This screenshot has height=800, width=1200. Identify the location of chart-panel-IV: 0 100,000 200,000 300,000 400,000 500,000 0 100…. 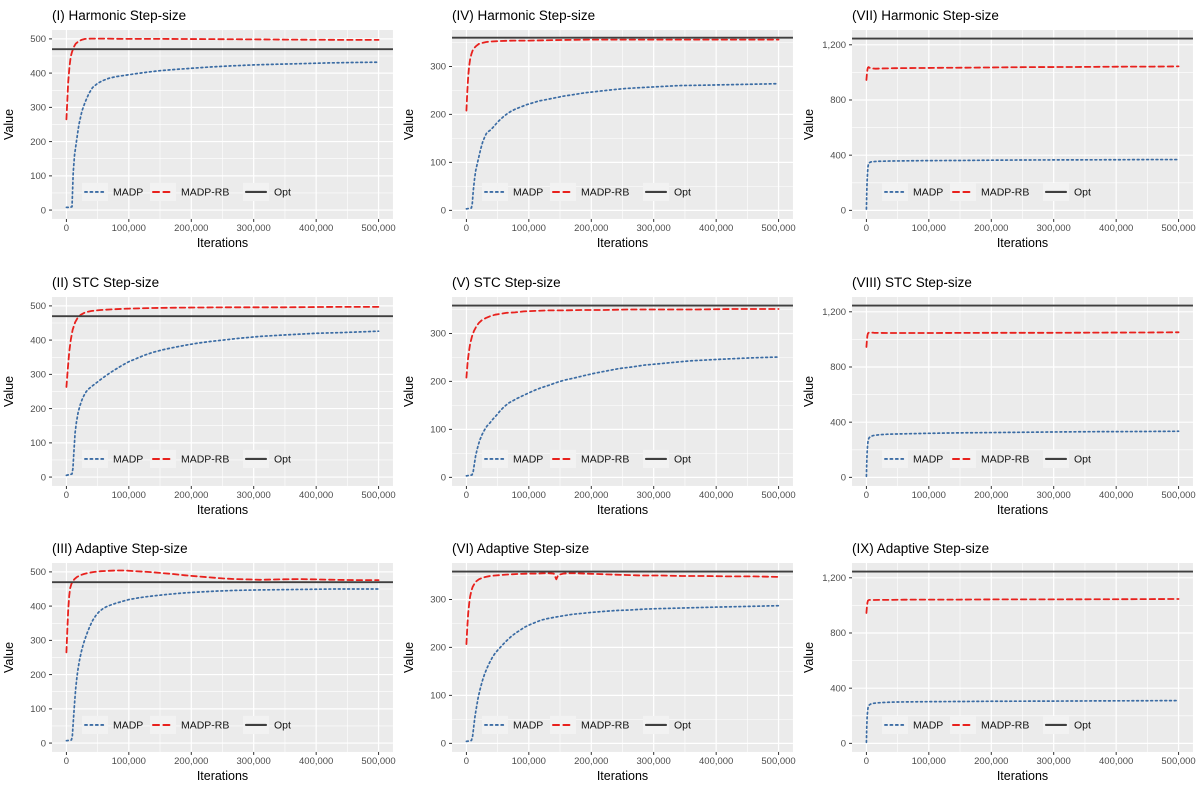
(599, 129).